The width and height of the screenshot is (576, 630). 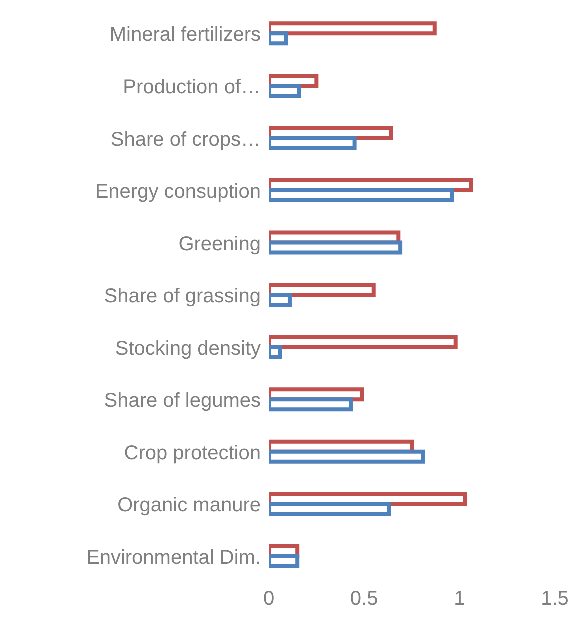 What do you see at coordinates (192, 453) in the screenshot?
I see `y-tick-label: Crop protection` at bounding box center [192, 453].